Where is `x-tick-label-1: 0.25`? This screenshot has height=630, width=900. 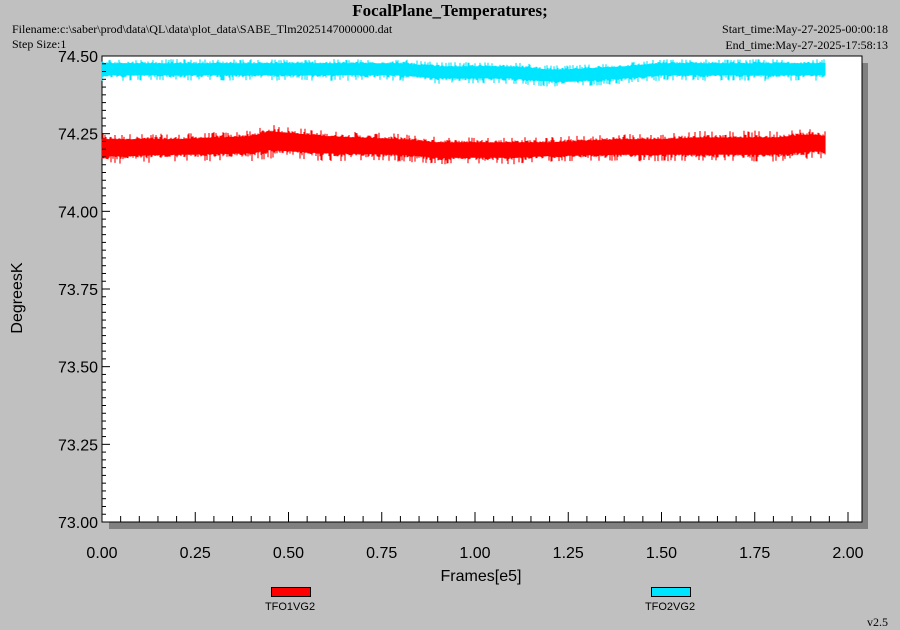 x-tick-label-1: 0.25 is located at coordinates (195, 553).